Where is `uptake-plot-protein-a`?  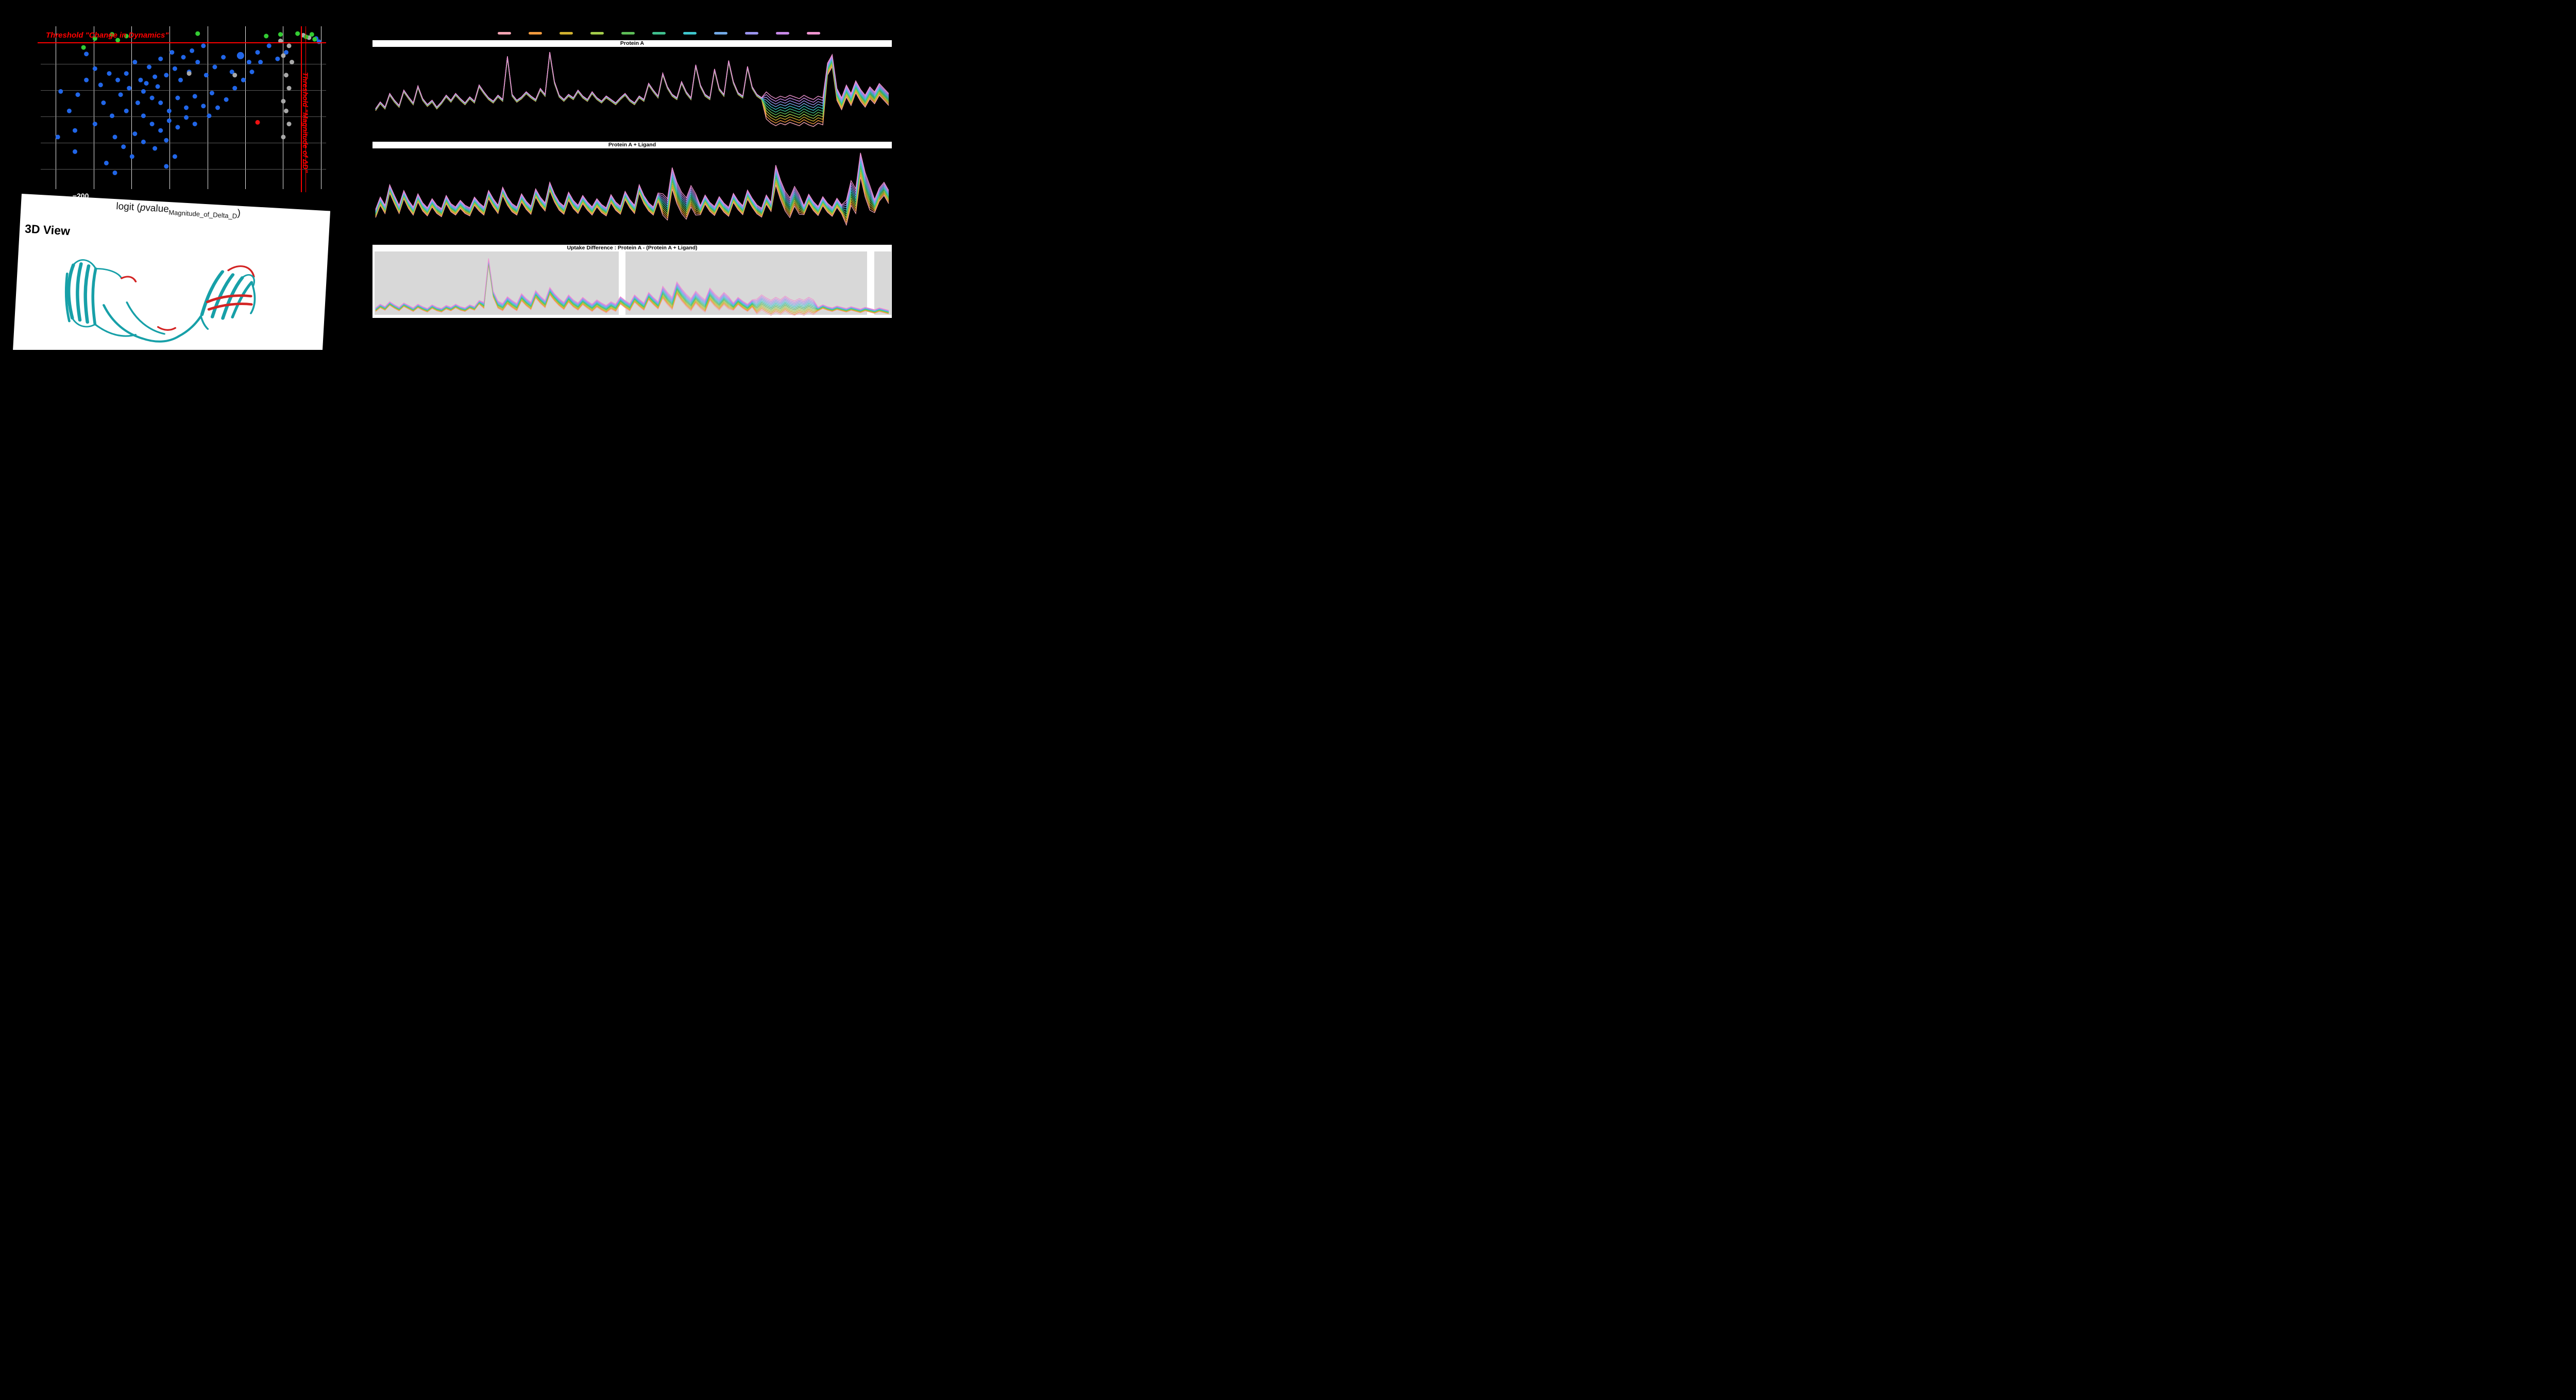 uptake-plot-protein-a is located at coordinates (632, 92).